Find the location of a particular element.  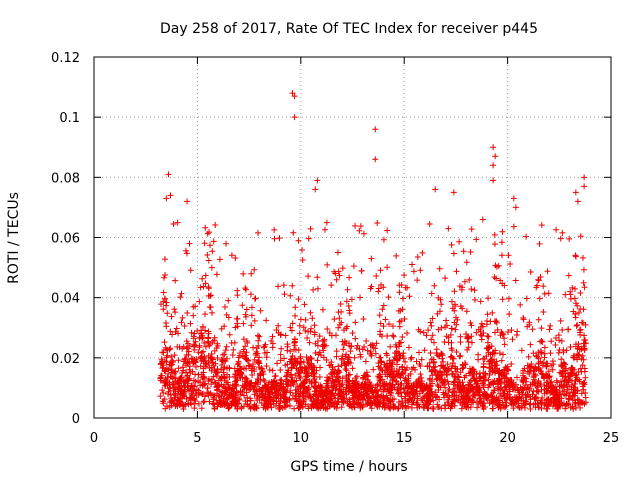

y-tick-label: 0.06 is located at coordinates (65, 239).